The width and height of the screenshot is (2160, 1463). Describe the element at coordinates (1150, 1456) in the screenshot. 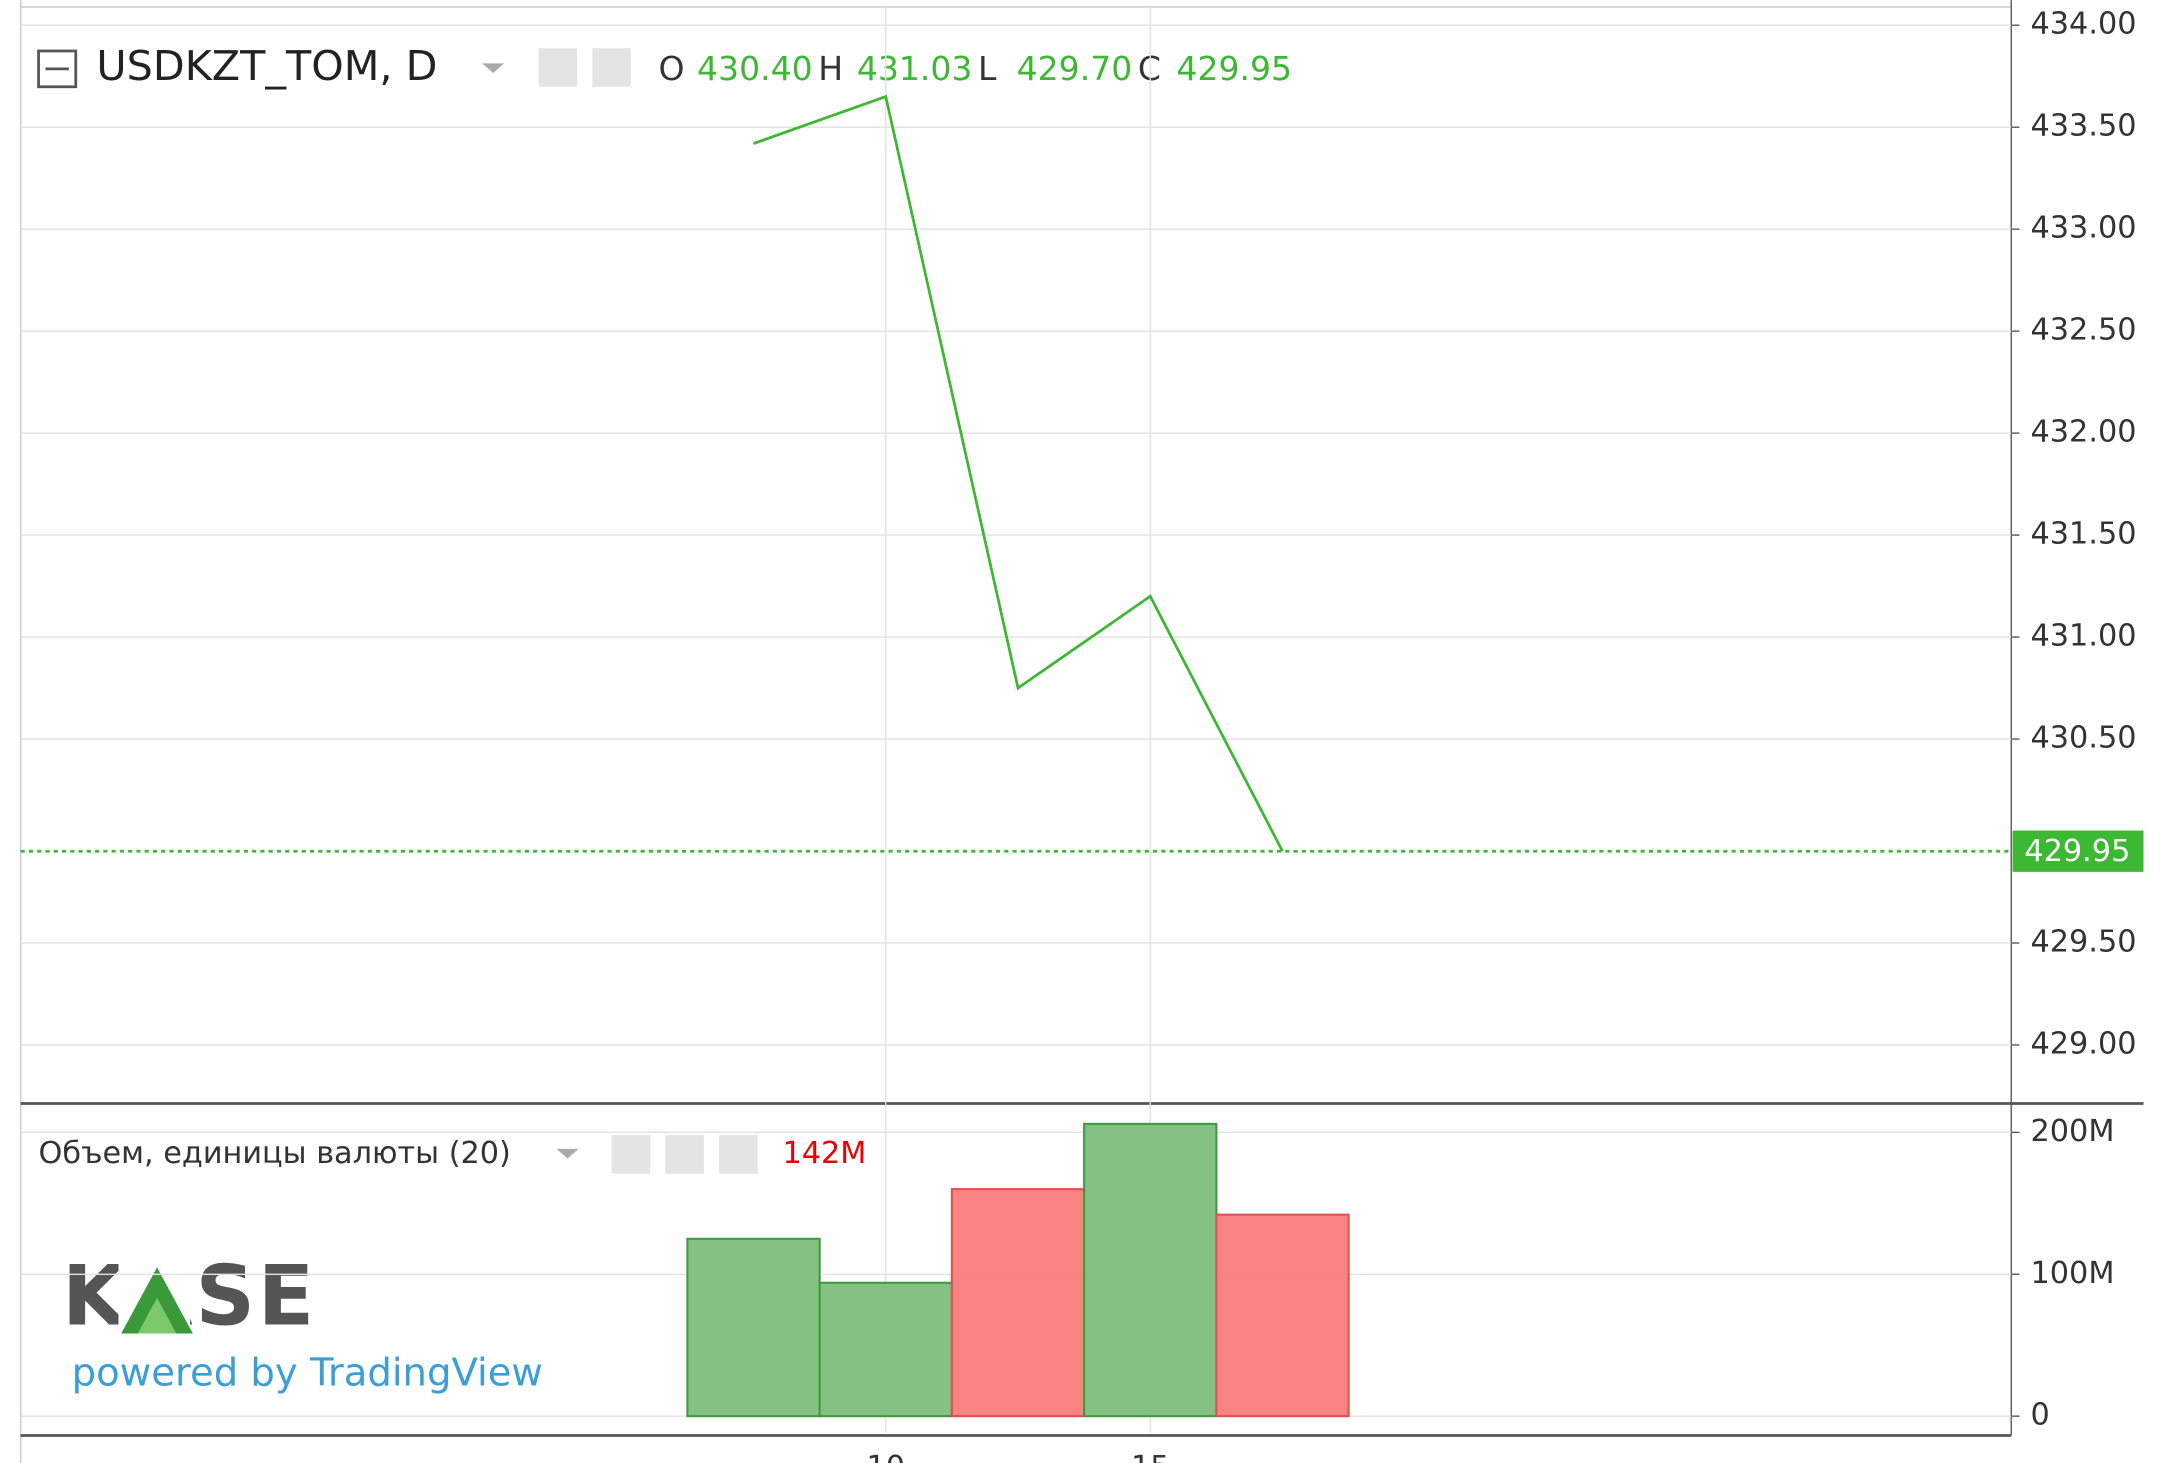

I see `x-tick-label: 15` at that location.